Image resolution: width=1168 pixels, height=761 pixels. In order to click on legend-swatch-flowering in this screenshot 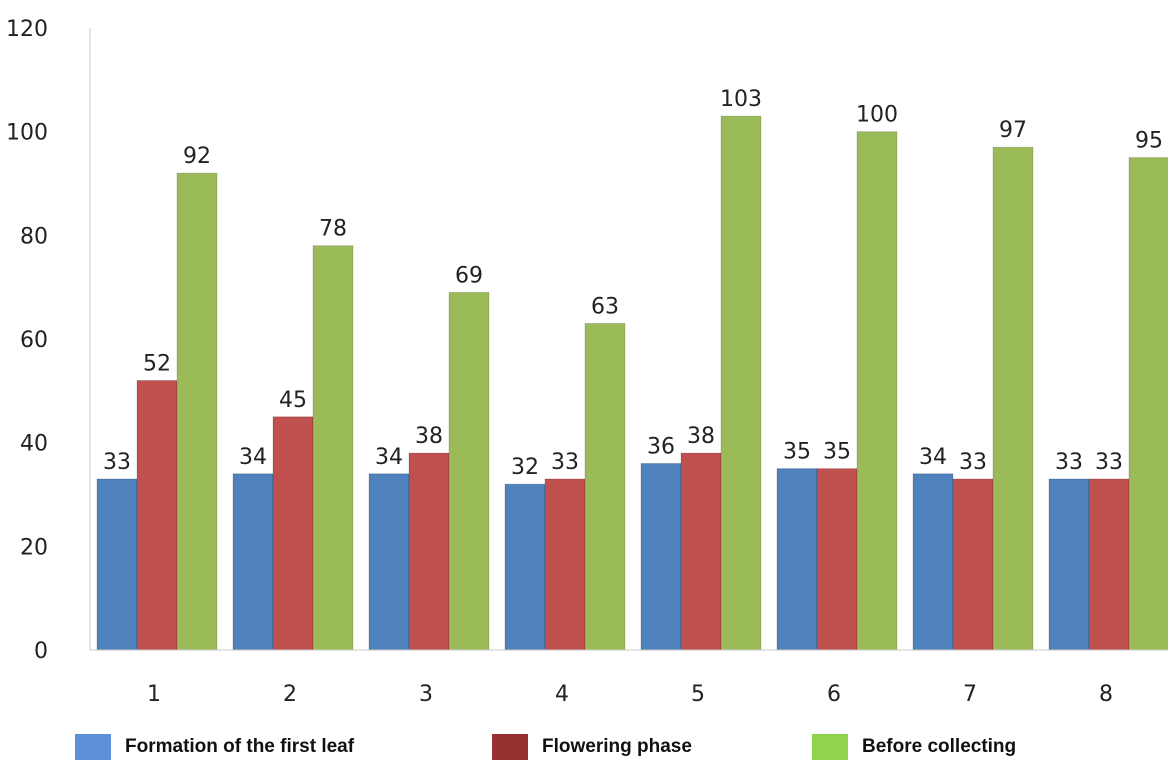, I will do `click(510, 747)`.